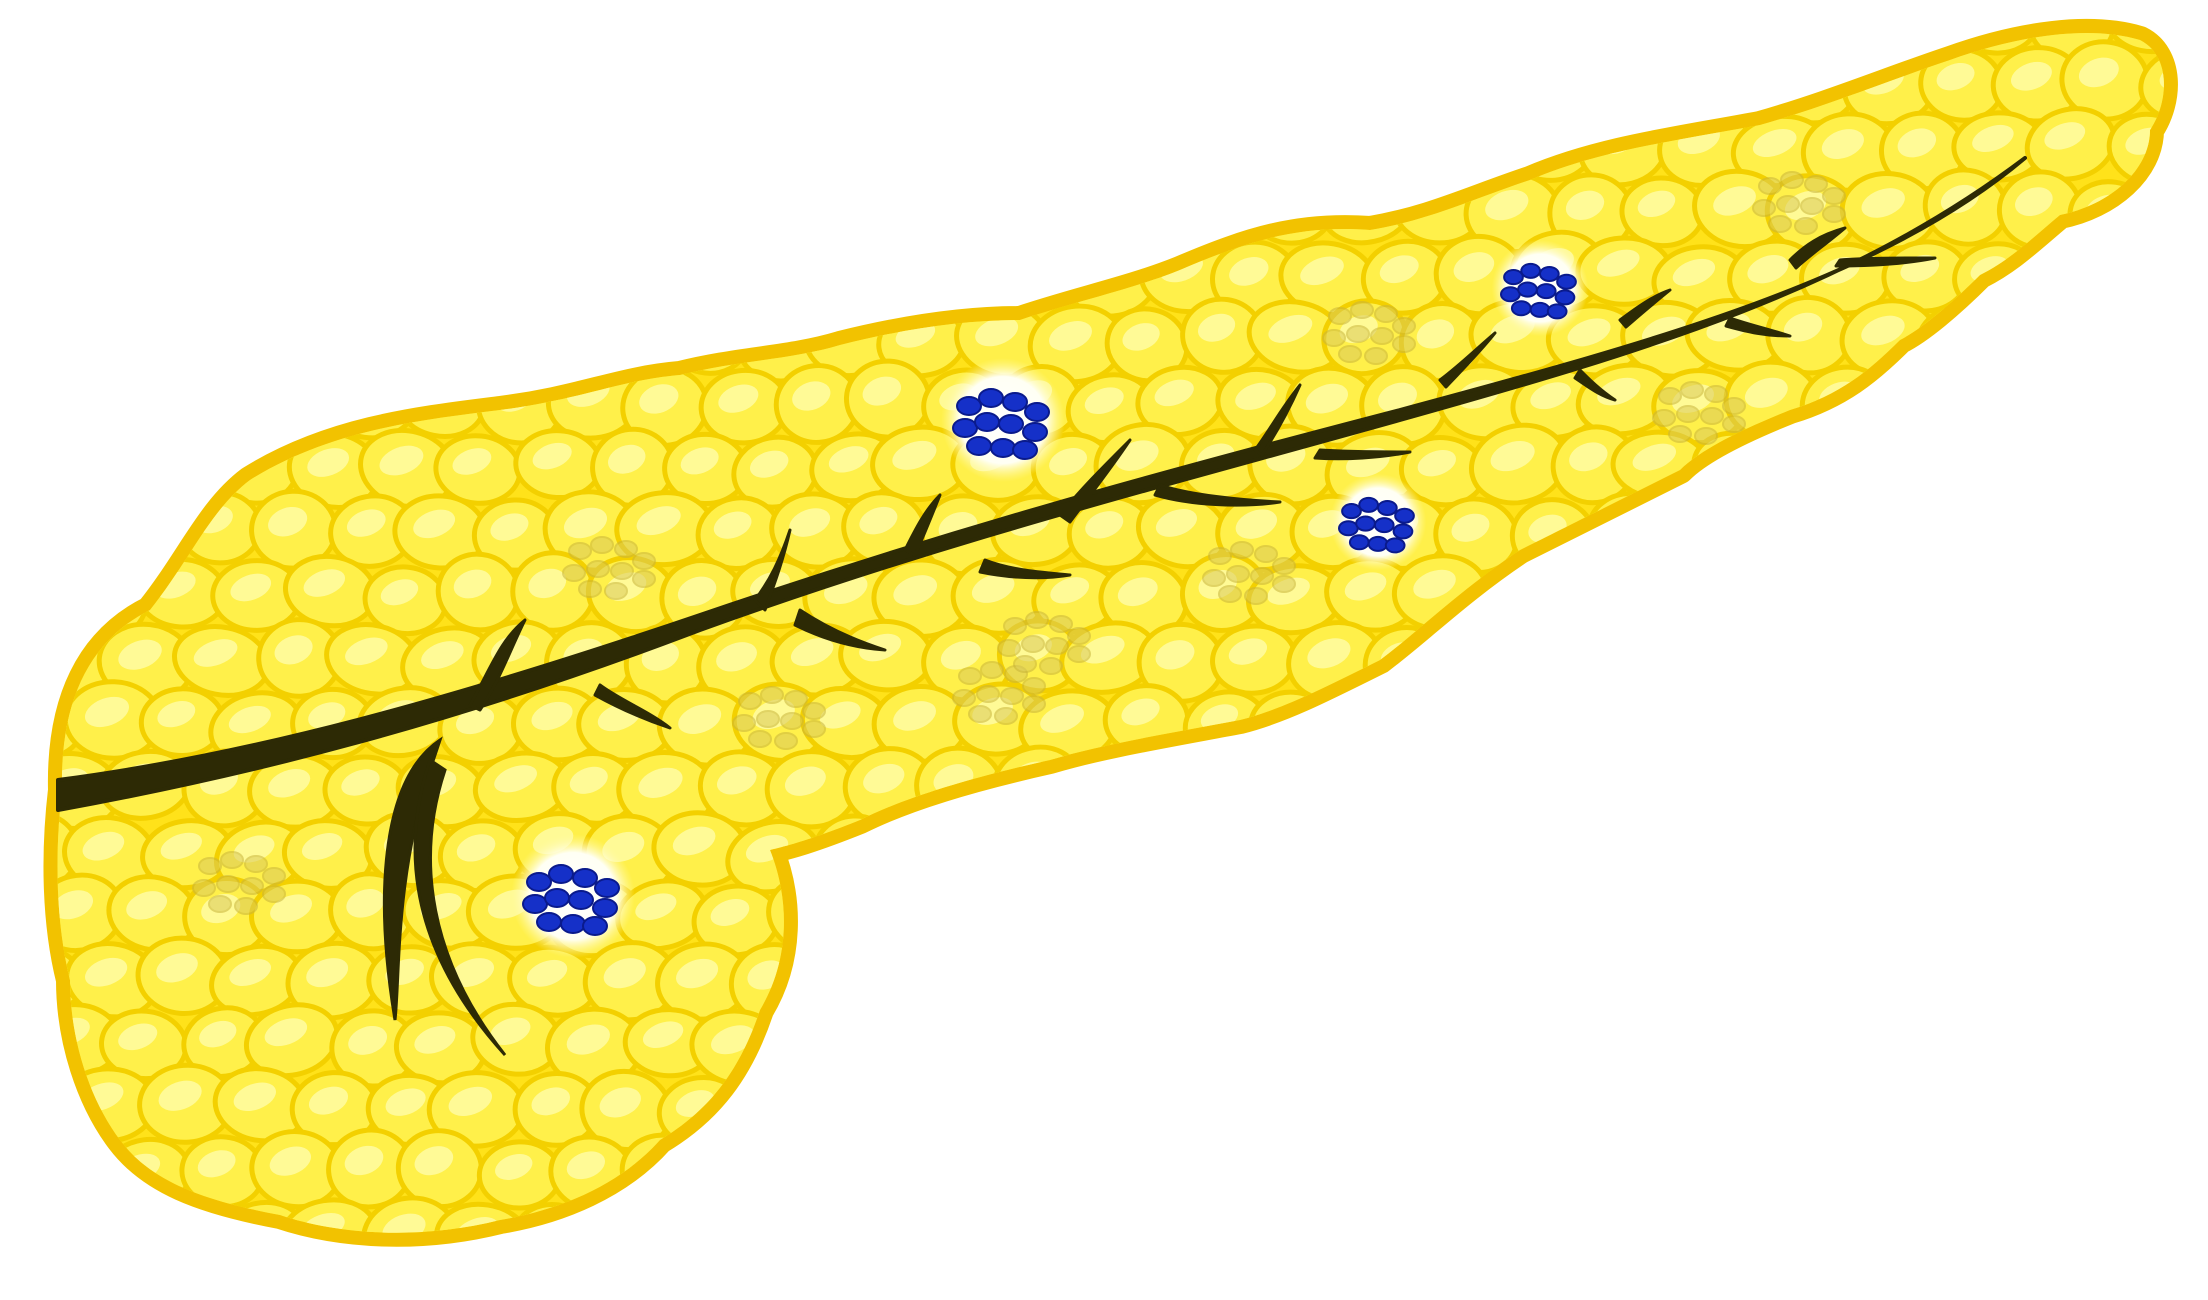 The width and height of the screenshot is (2208, 1300). Describe the element at coordinates (460, 907) in the screenshot. I see `duct-accessory-branch` at that location.